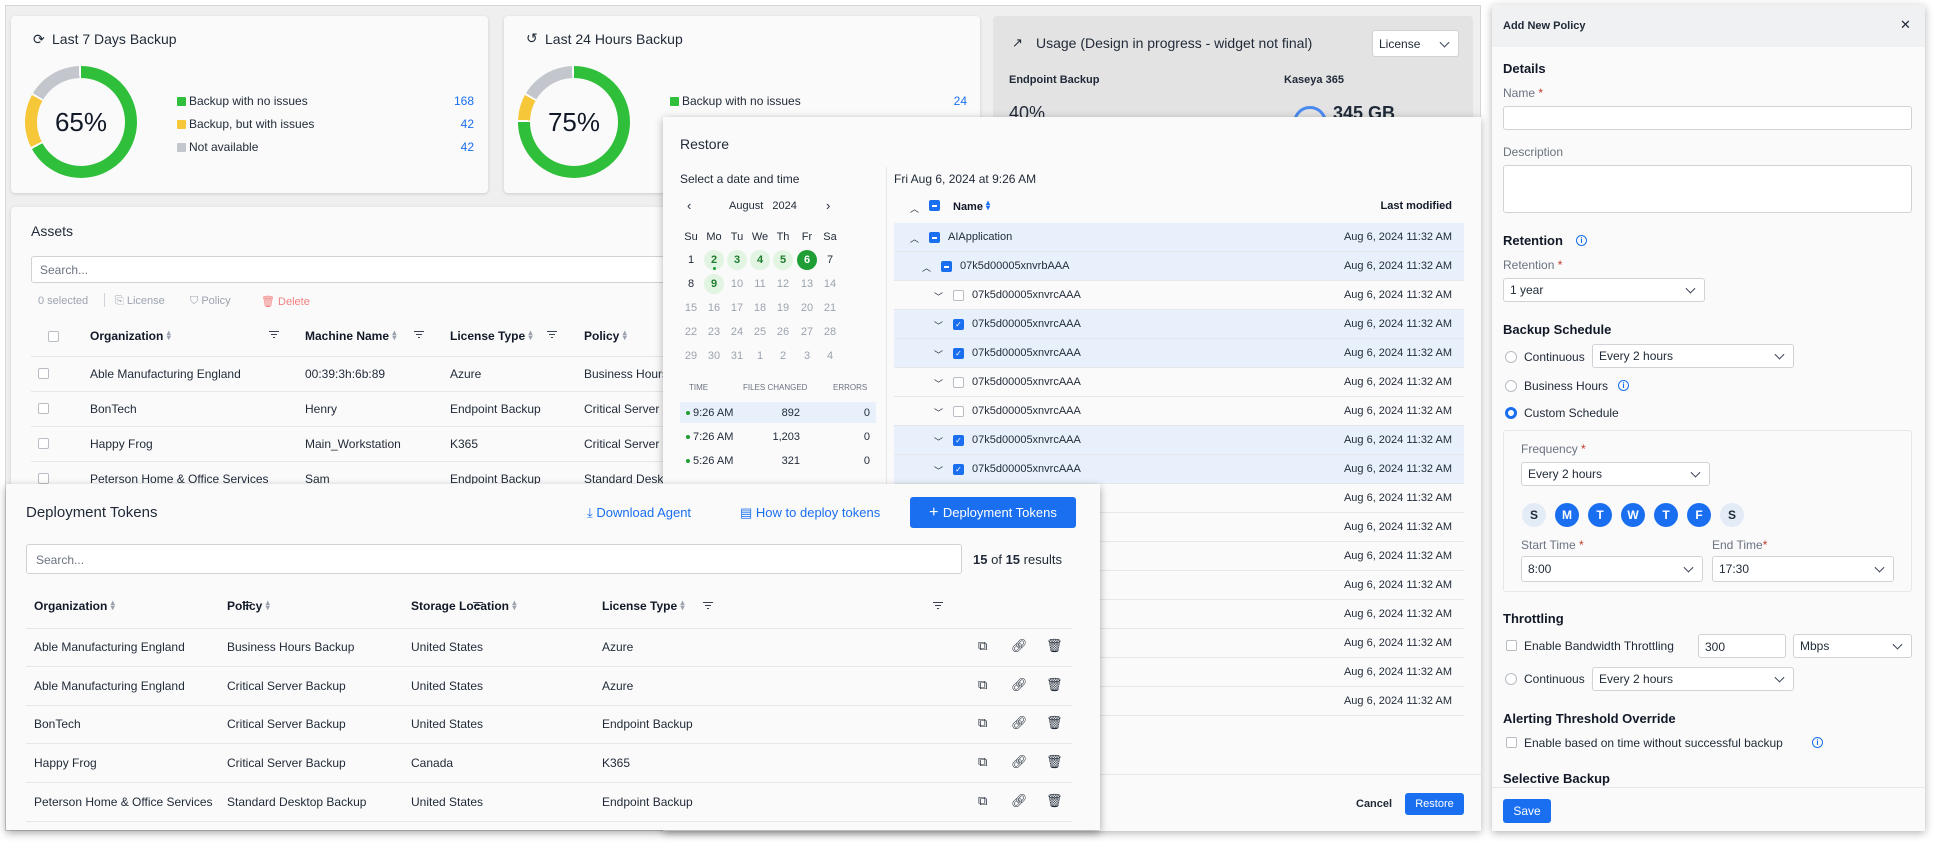  What do you see at coordinates (830, 260) in the screenshot?
I see `calendar-day: 7` at bounding box center [830, 260].